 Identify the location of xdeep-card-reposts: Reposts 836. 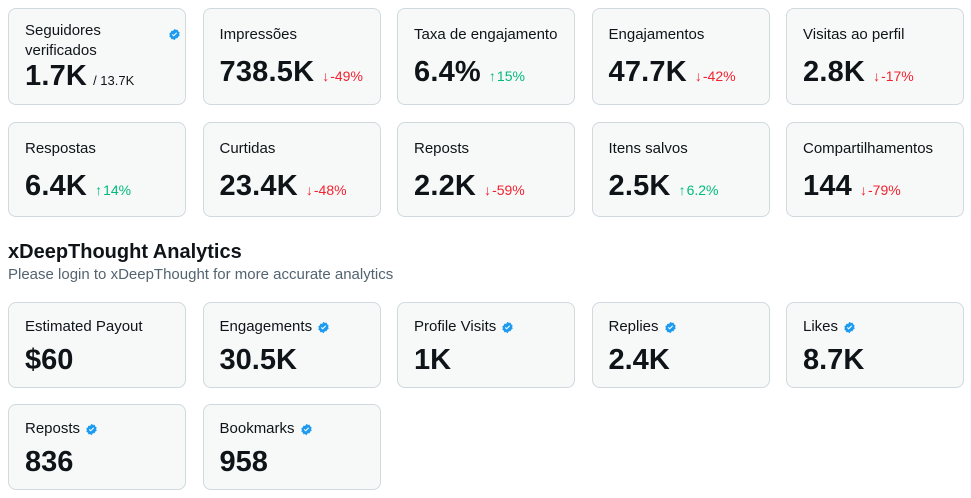
(97, 447).